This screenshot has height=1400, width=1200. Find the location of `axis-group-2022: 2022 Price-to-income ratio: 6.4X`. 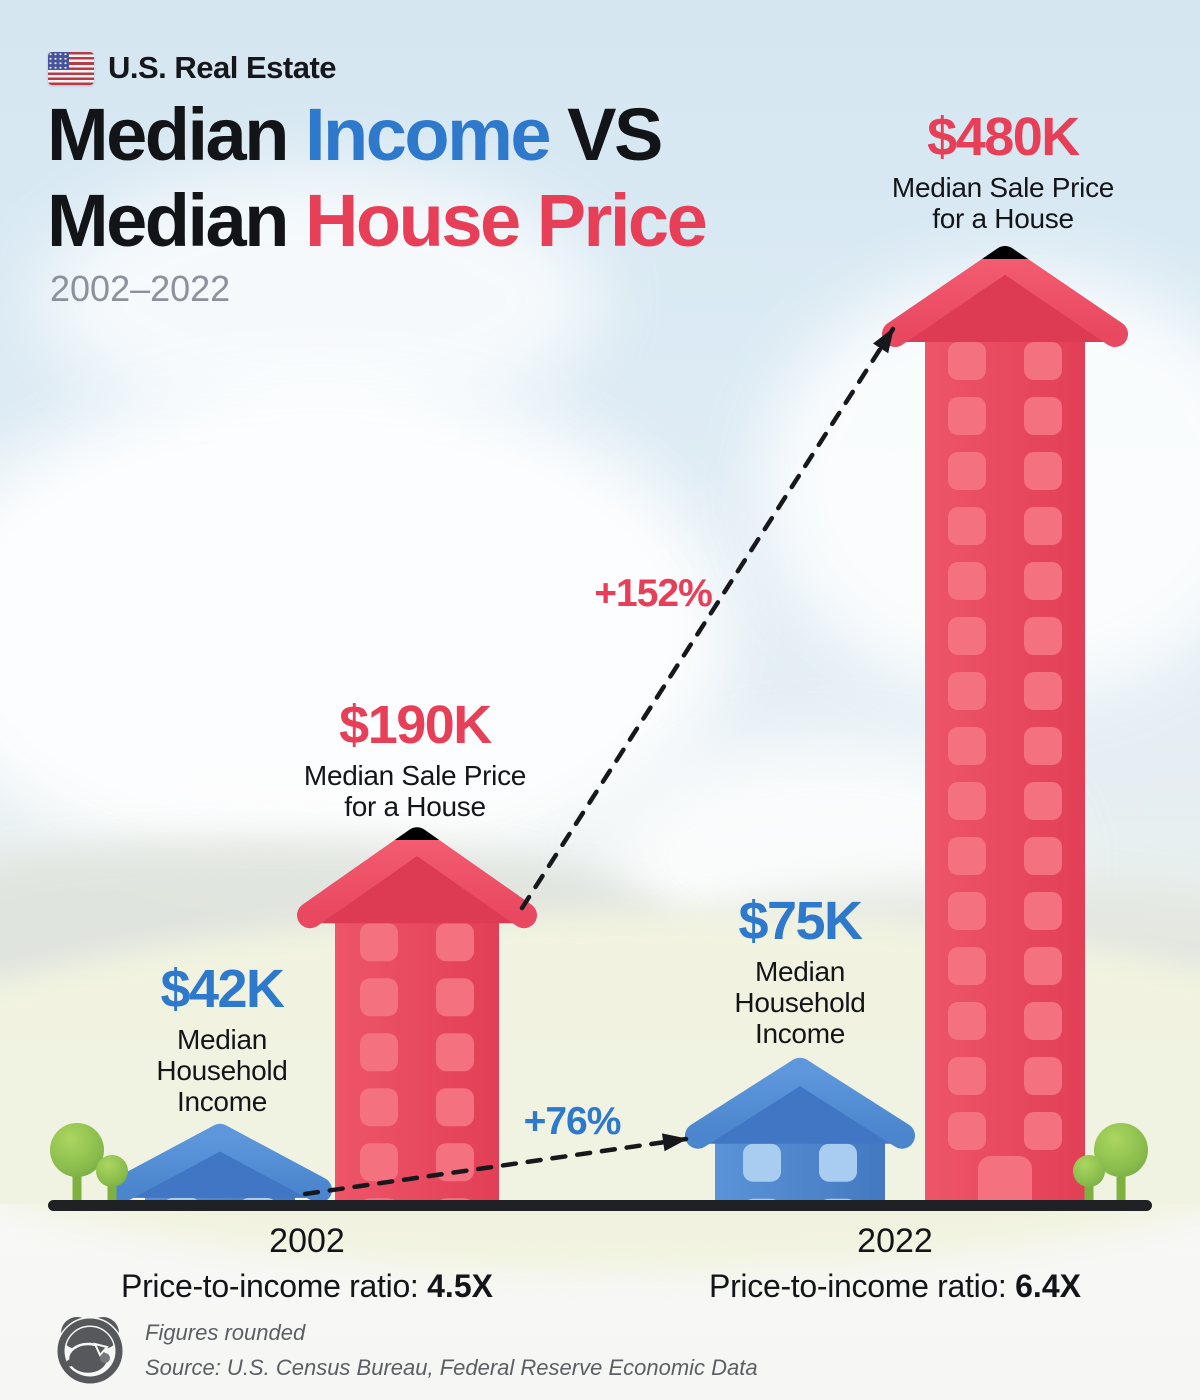

axis-group-2022: 2022 Price-to-income ratio: 6.4X is located at coordinates (895, 1263).